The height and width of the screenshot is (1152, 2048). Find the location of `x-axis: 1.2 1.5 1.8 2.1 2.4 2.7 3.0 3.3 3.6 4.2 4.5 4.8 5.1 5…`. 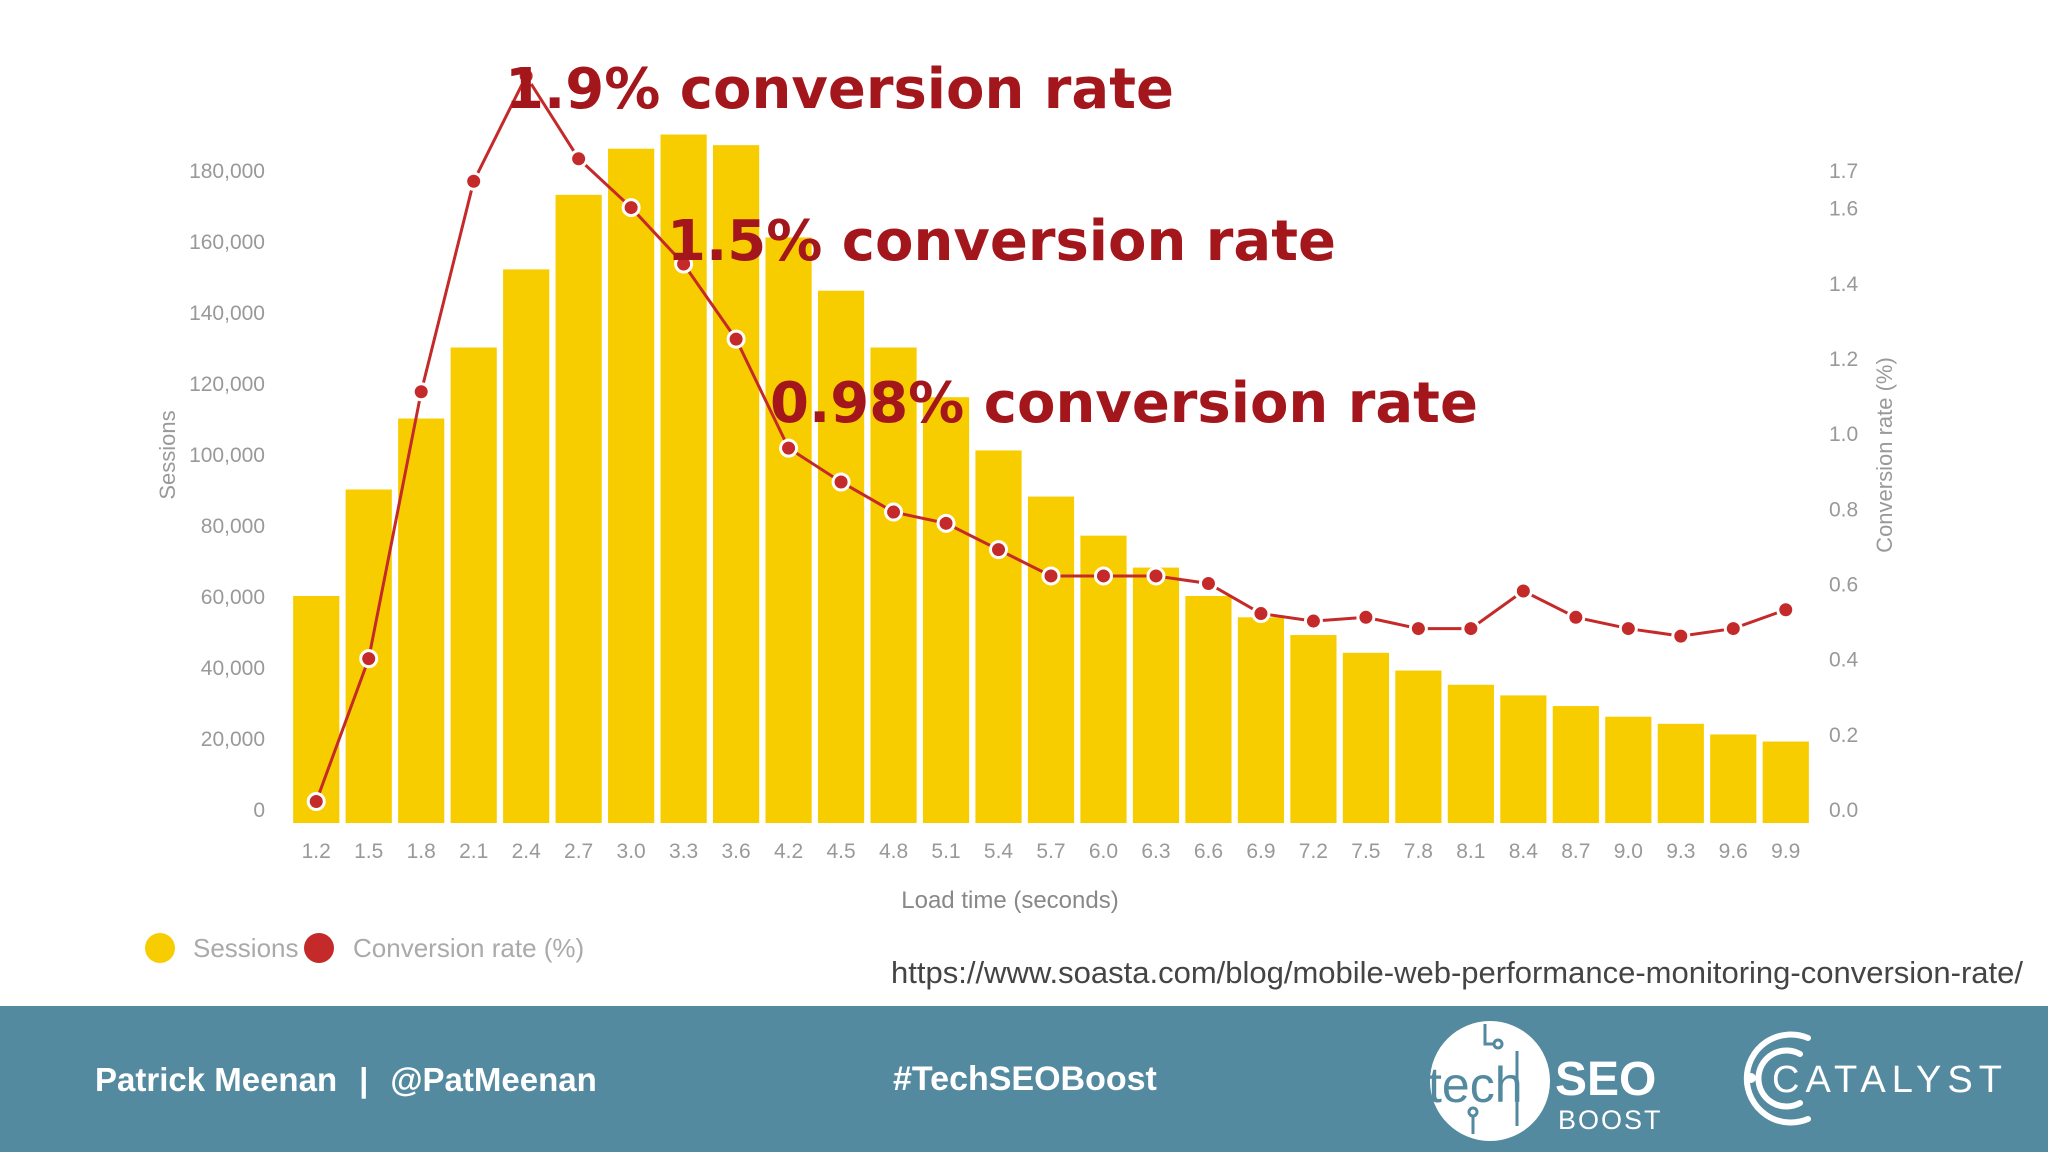

x-axis: 1.2 1.5 1.8 2.1 2.4 2.7 3.0 3.3 3.6 4.2 4.5 4.8 5.1 5… is located at coordinates (1051, 851).